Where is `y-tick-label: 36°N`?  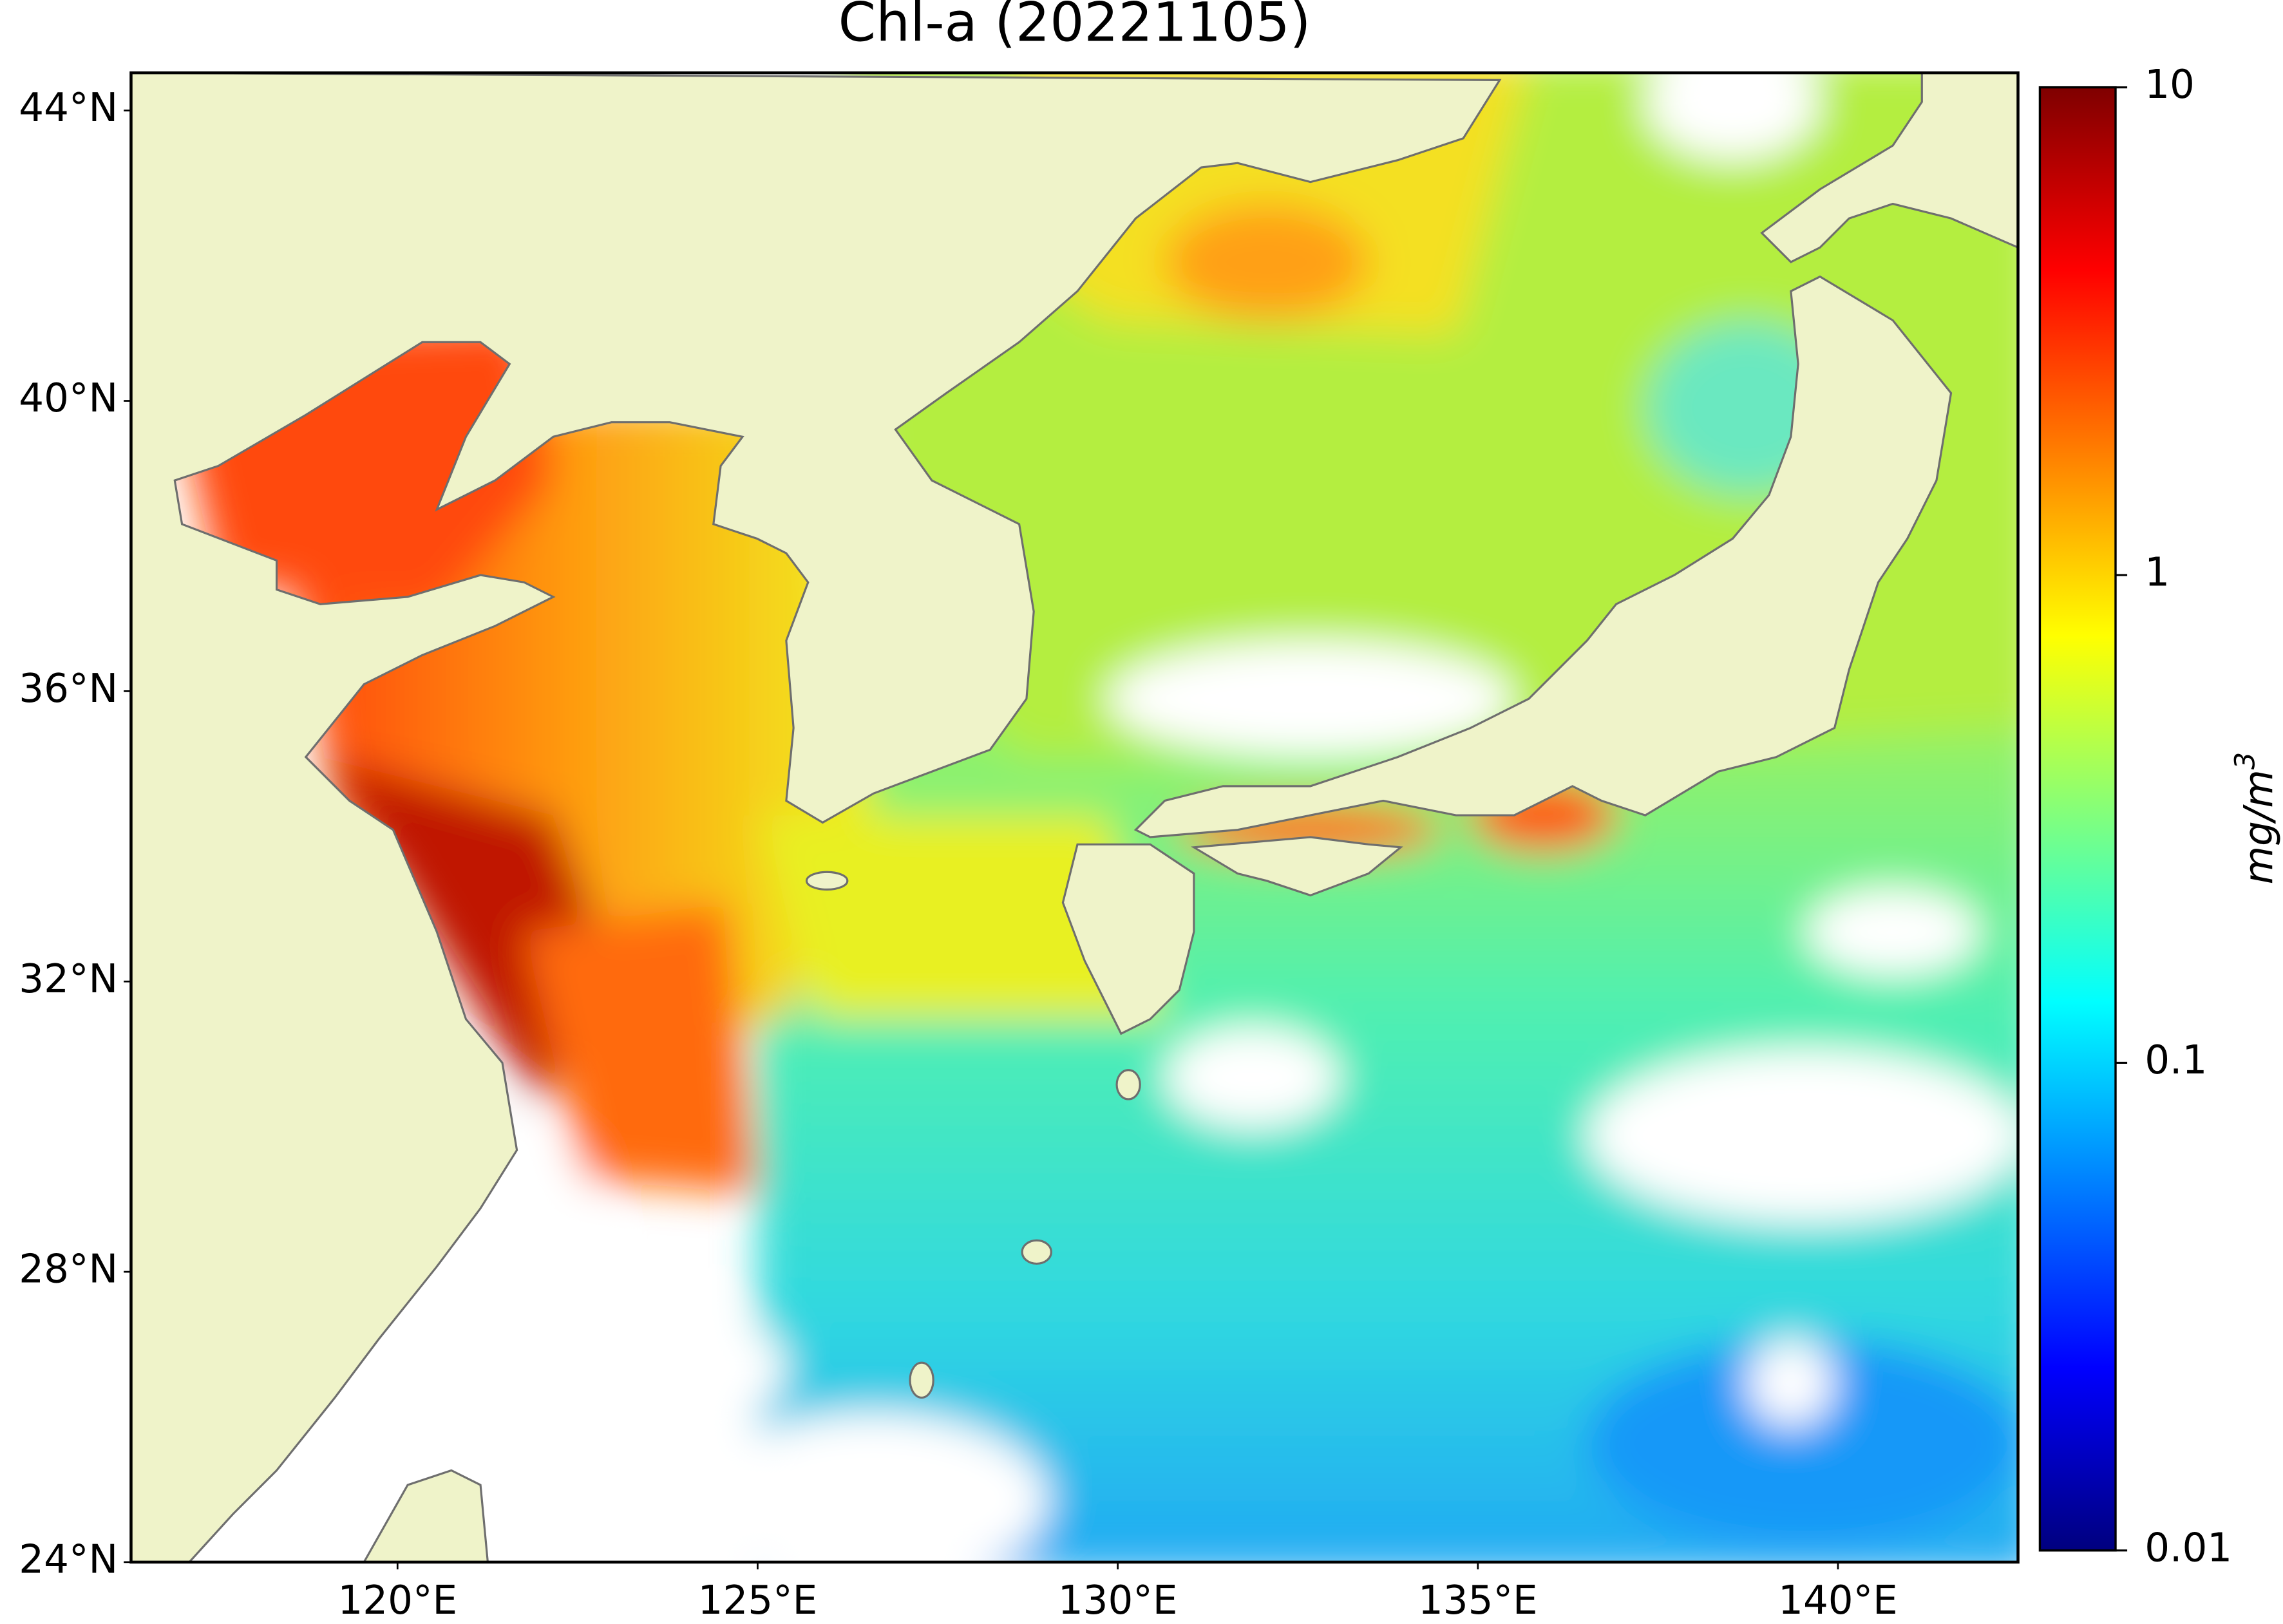
y-tick-label: 36°N is located at coordinates (68, 689).